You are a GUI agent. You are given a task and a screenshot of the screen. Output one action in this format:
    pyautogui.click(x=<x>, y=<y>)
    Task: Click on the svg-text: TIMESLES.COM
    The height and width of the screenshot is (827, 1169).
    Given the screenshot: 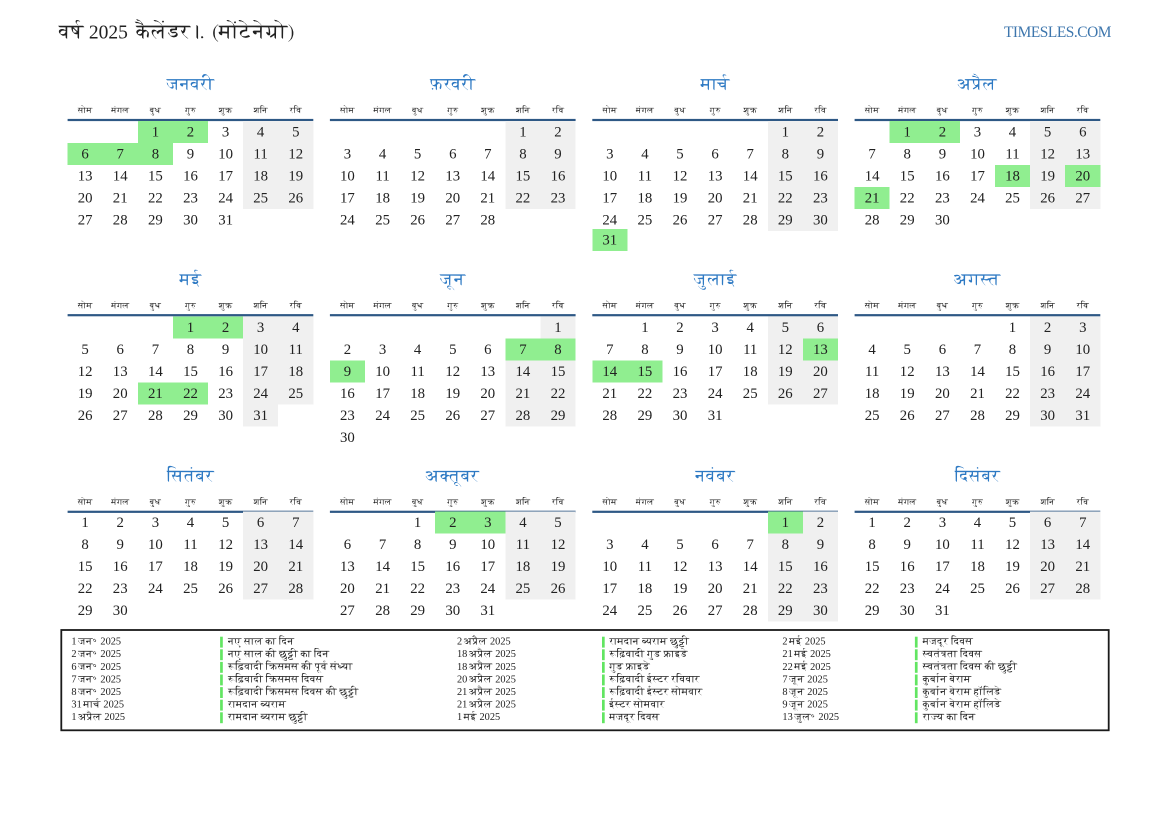 What is the action you would take?
    pyautogui.click(x=1058, y=32)
    